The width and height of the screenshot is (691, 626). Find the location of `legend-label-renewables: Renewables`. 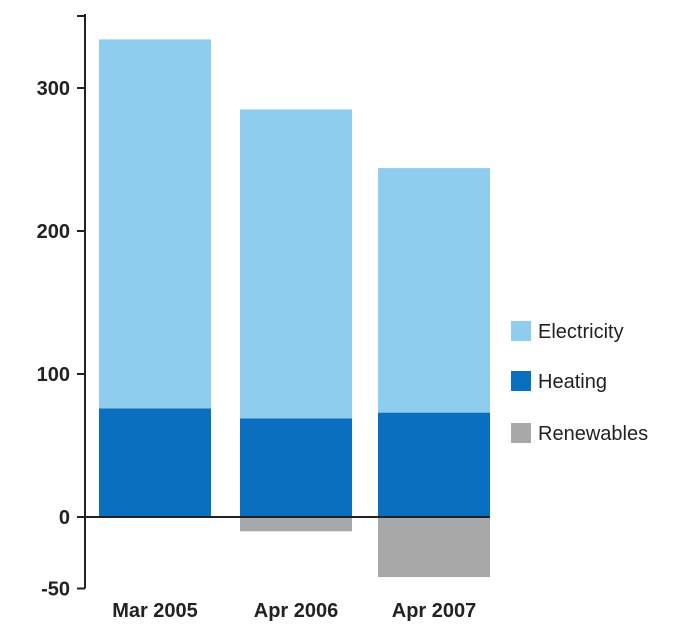

legend-label-renewables: Renewables is located at coordinates (593, 434).